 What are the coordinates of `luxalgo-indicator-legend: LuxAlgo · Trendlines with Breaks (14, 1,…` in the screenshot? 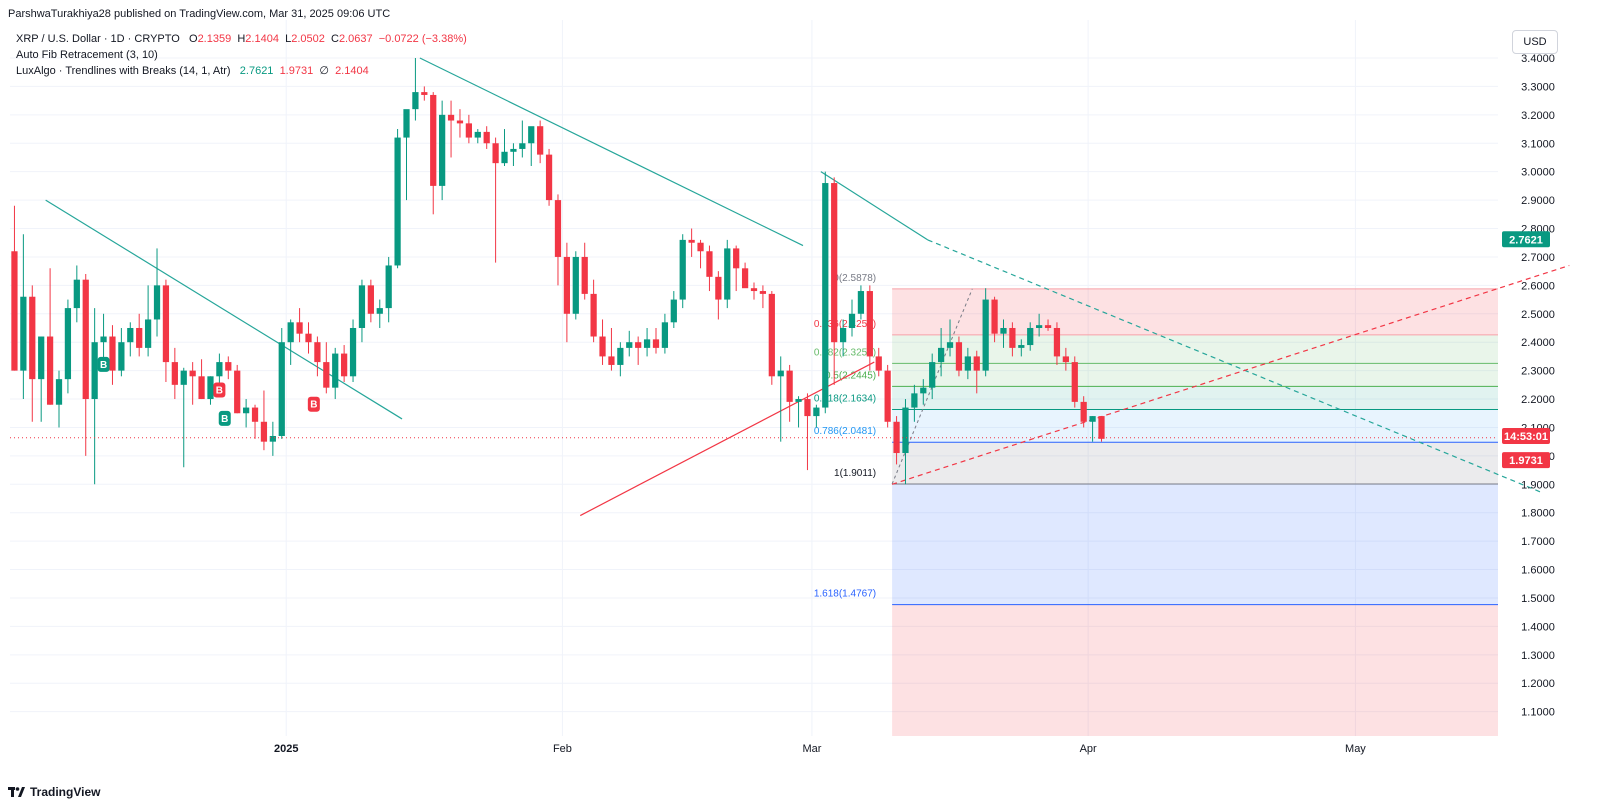 It's located at (241, 71).